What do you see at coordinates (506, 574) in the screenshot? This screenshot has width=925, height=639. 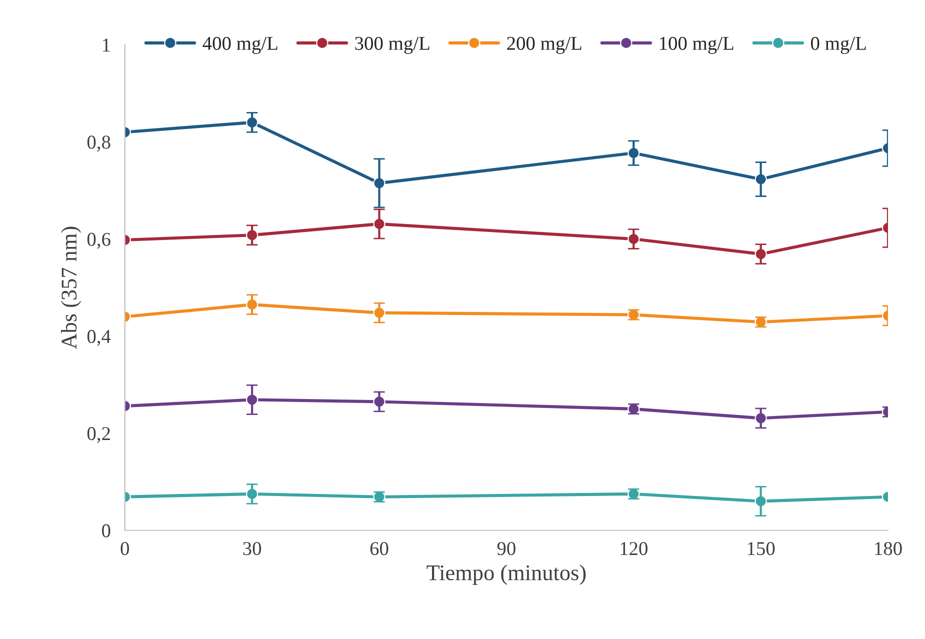 I see `x-axis-title: Tiempo (minutos)` at bounding box center [506, 574].